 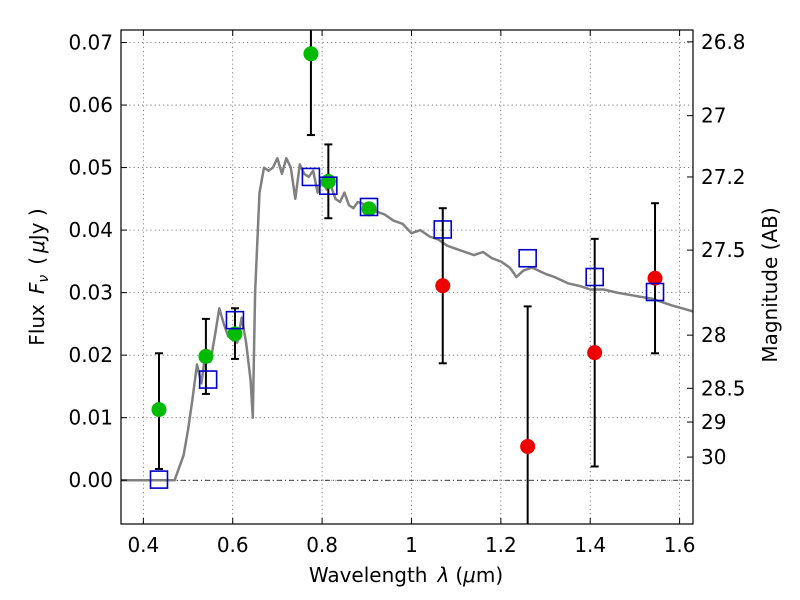 What do you see at coordinates (143, 545) in the screenshot?
I see `x-tick-label: 0.4` at bounding box center [143, 545].